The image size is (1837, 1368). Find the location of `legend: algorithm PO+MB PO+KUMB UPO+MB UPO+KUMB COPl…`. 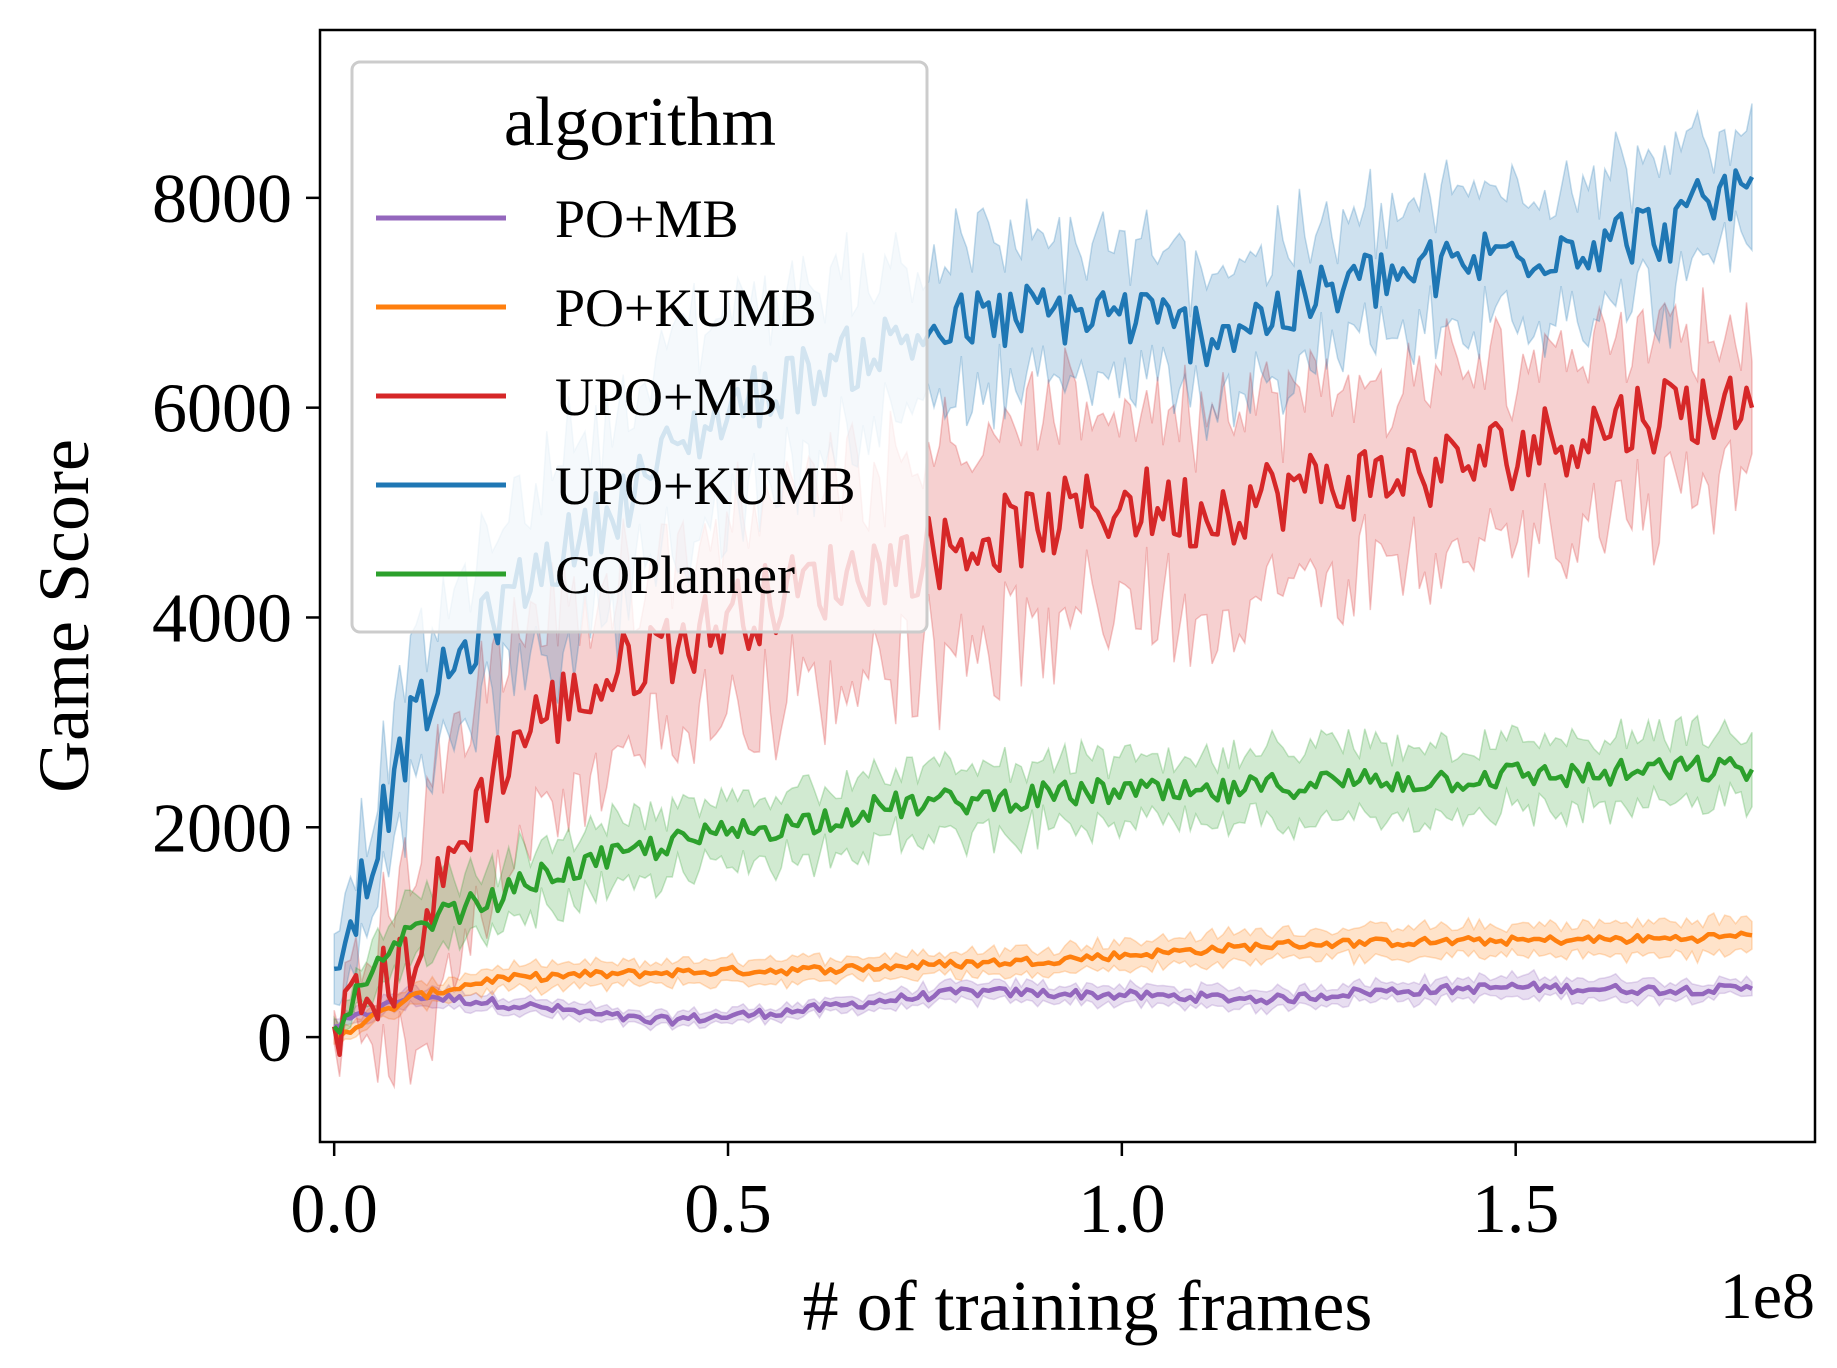

legend: algorithm PO+MB PO+KUMB UPO+MB UPO+KUMB COPl… is located at coordinates (639, 347).